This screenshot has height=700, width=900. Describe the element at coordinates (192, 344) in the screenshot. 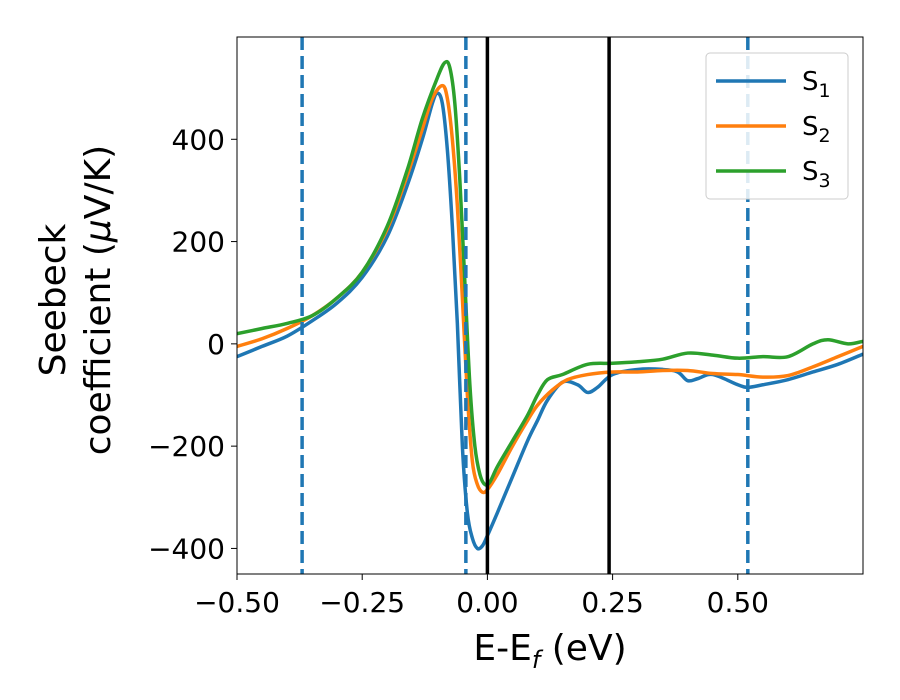

I see `y-axis: −400 −200 0 200 400` at that location.